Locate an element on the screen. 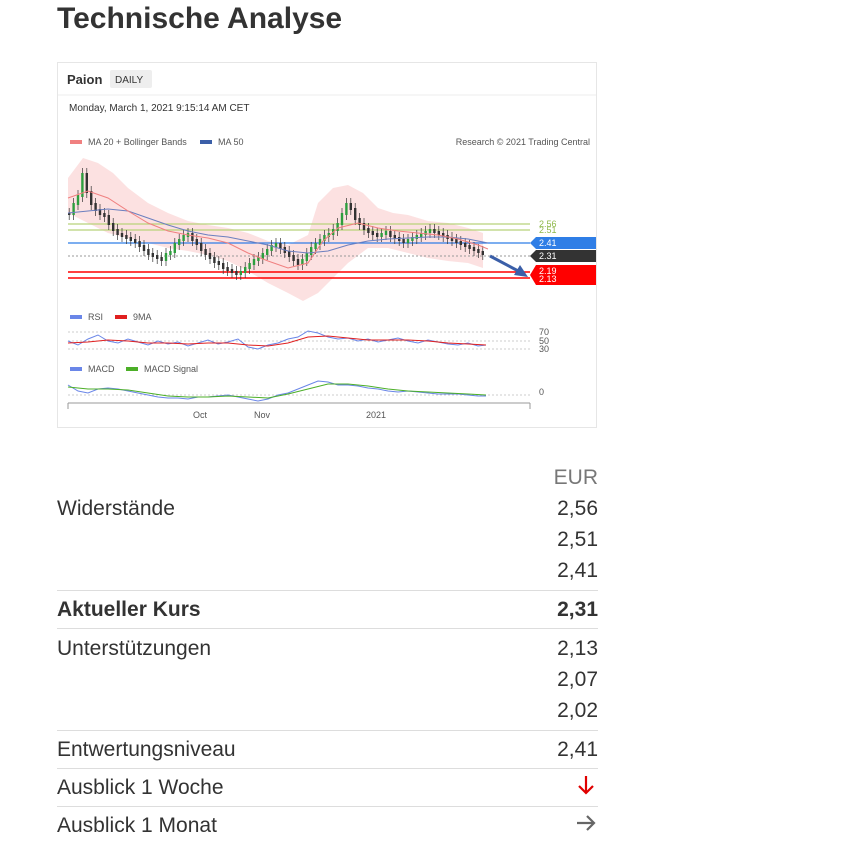  macd-signal-line is located at coordinates (277, 391).